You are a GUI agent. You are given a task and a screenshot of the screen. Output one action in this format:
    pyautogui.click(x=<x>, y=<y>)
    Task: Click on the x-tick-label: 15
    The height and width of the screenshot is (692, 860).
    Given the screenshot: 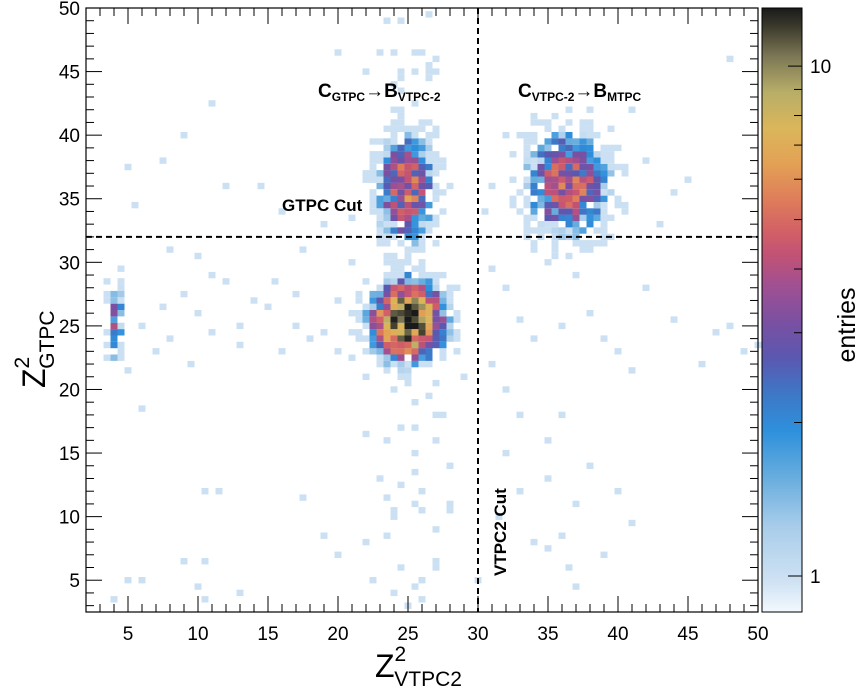 What is the action you would take?
    pyautogui.click(x=267, y=634)
    